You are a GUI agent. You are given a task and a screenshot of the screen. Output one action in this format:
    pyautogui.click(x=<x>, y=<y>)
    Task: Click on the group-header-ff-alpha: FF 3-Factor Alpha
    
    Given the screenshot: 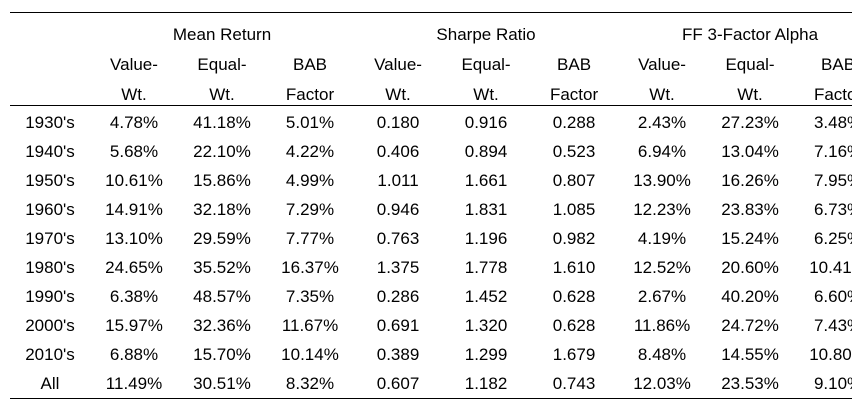 What is the action you would take?
    pyautogui.click(x=735, y=28)
    